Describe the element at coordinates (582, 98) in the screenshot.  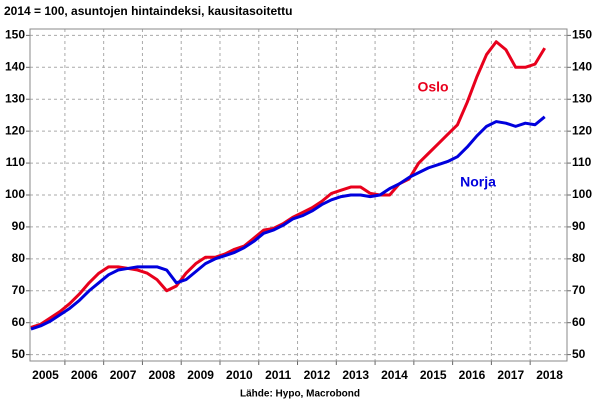
I see `y2-tick-label: 130` at that location.